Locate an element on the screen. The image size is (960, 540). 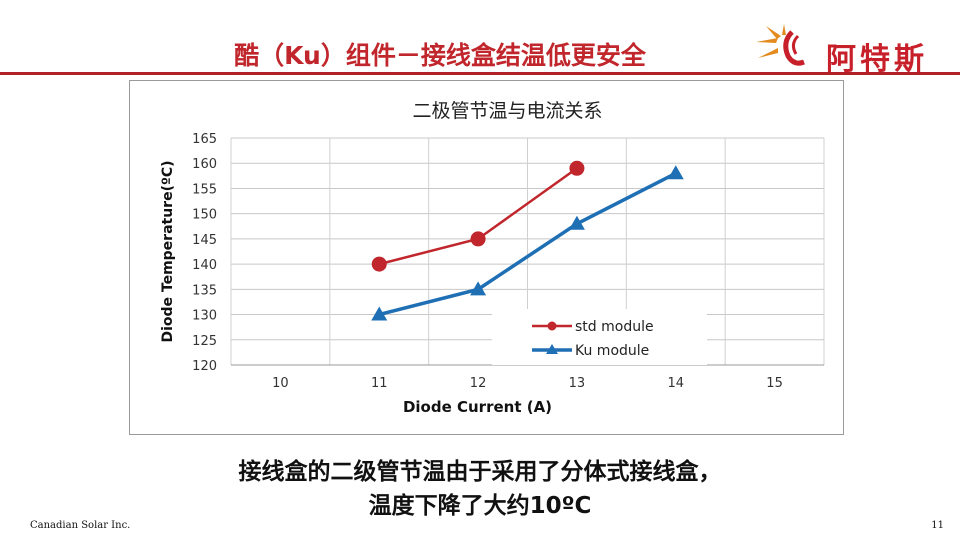
caption-line-2: 温度下降了大约10ºC is located at coordinates (480, 506).